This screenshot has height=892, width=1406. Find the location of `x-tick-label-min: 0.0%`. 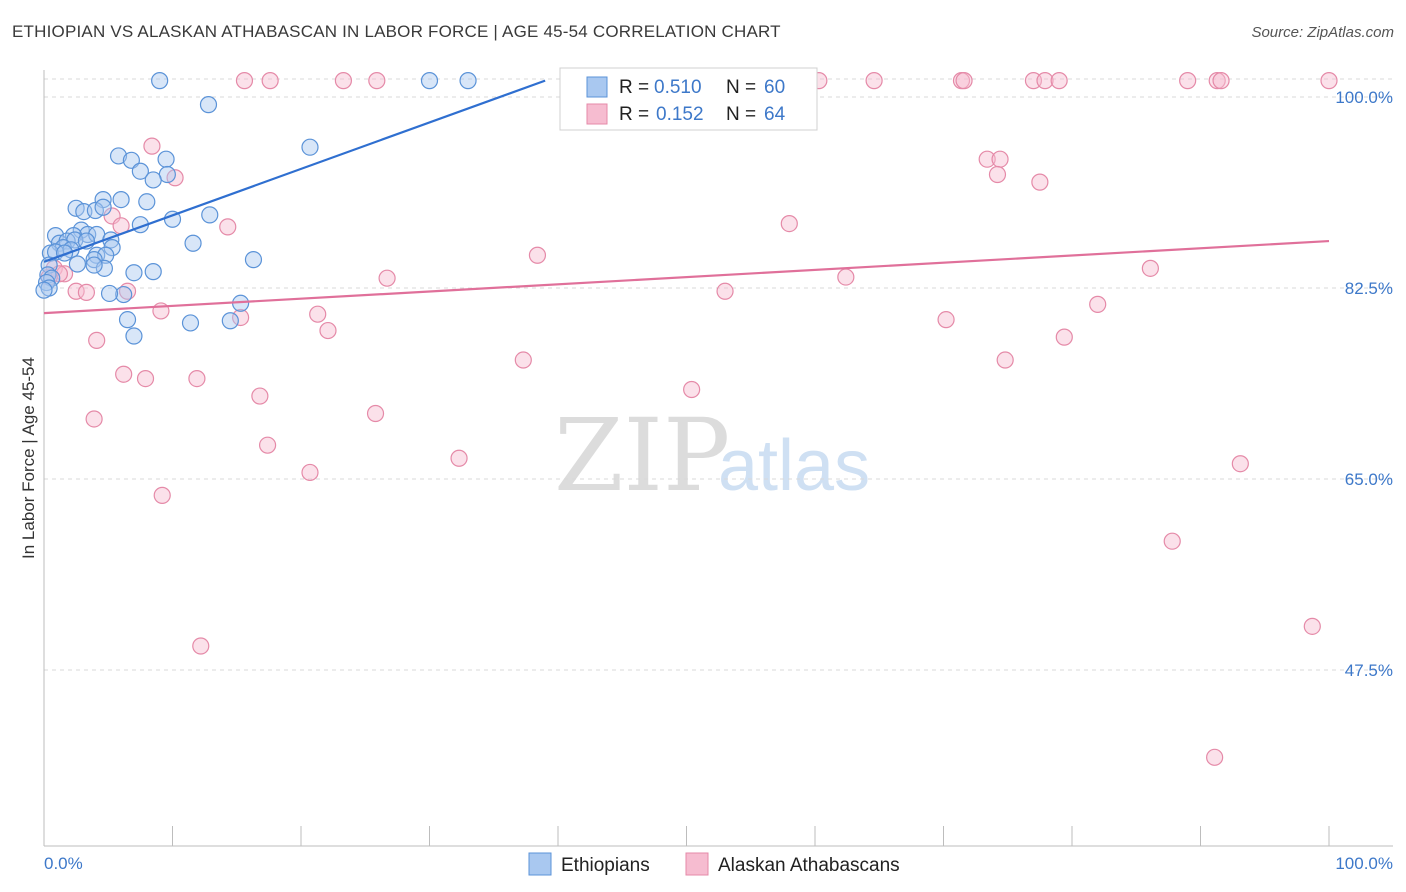

x-tick-label-min: 0.0% is located at coordinates (63, 863).